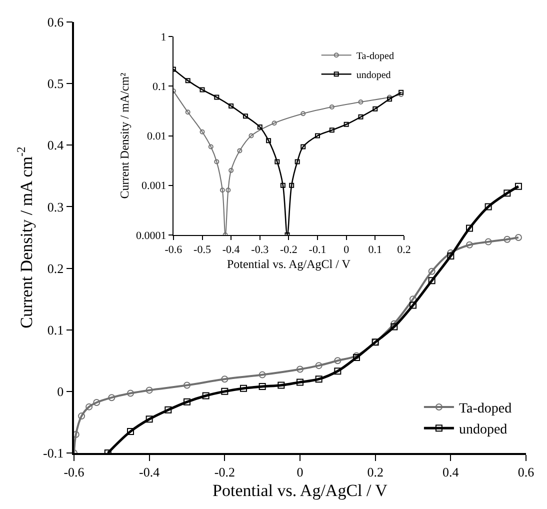 Image resolution: width=547 pixels, height=509 pixels. What do you see at coordinates (289, 250) in the screenshot?
I see `x-tick-label: -0.2` at bounding box center [289, 250].